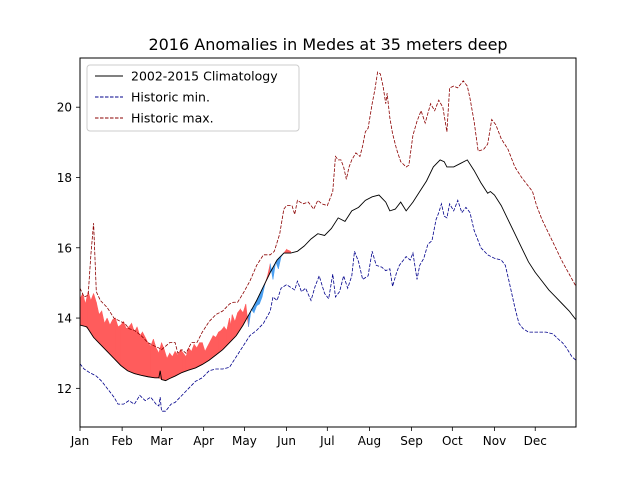 The image size is (640, 480). I want to click on x-tick-label: Jun, so click(286, 441).